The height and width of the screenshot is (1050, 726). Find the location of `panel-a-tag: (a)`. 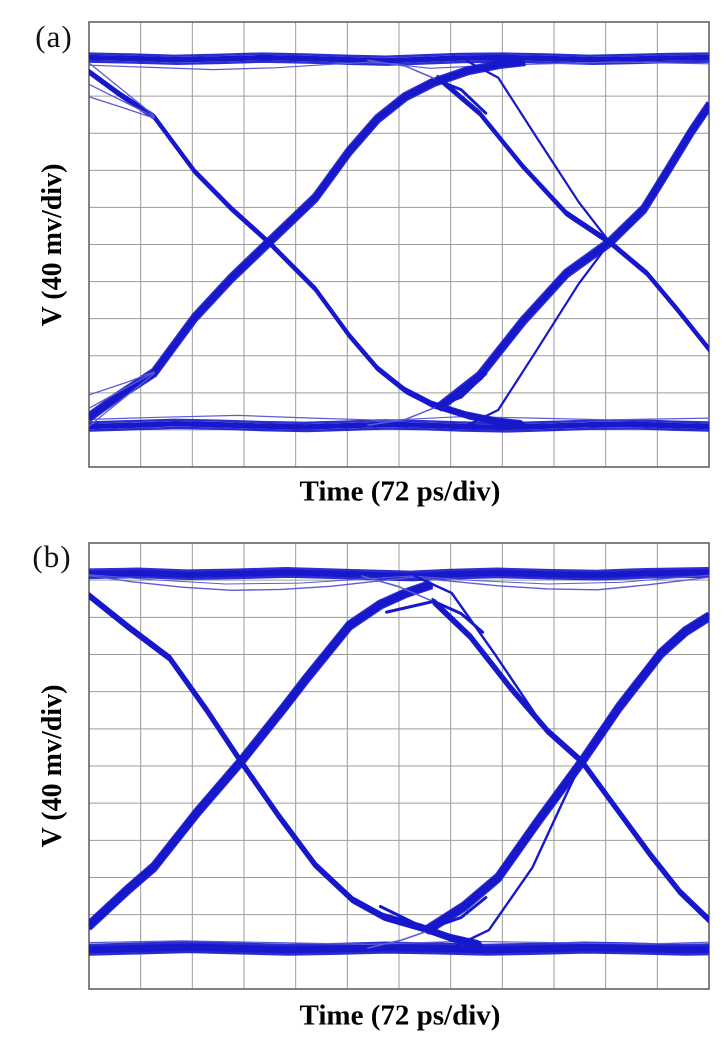

panel-a-tag: (a) is located at coordinates (54, 36).